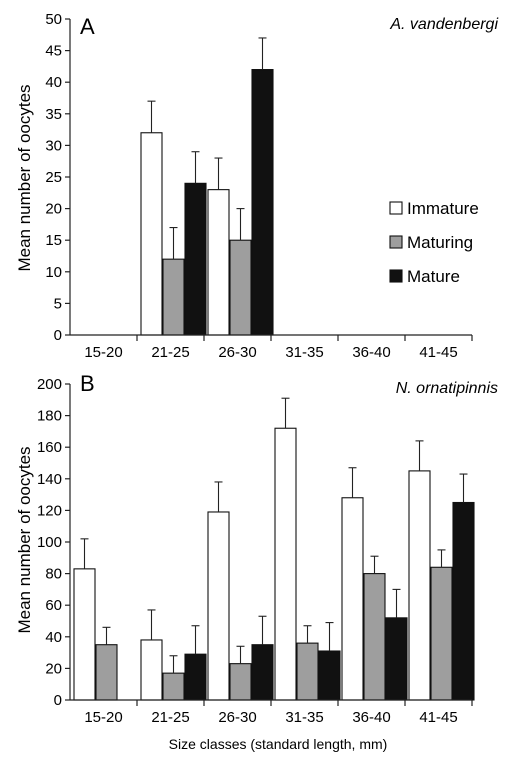  What do you see at coordinates (440, 242) in the screenshot?
I see `legend-label-maturing: Maturing` at bounding box center [440, 242].